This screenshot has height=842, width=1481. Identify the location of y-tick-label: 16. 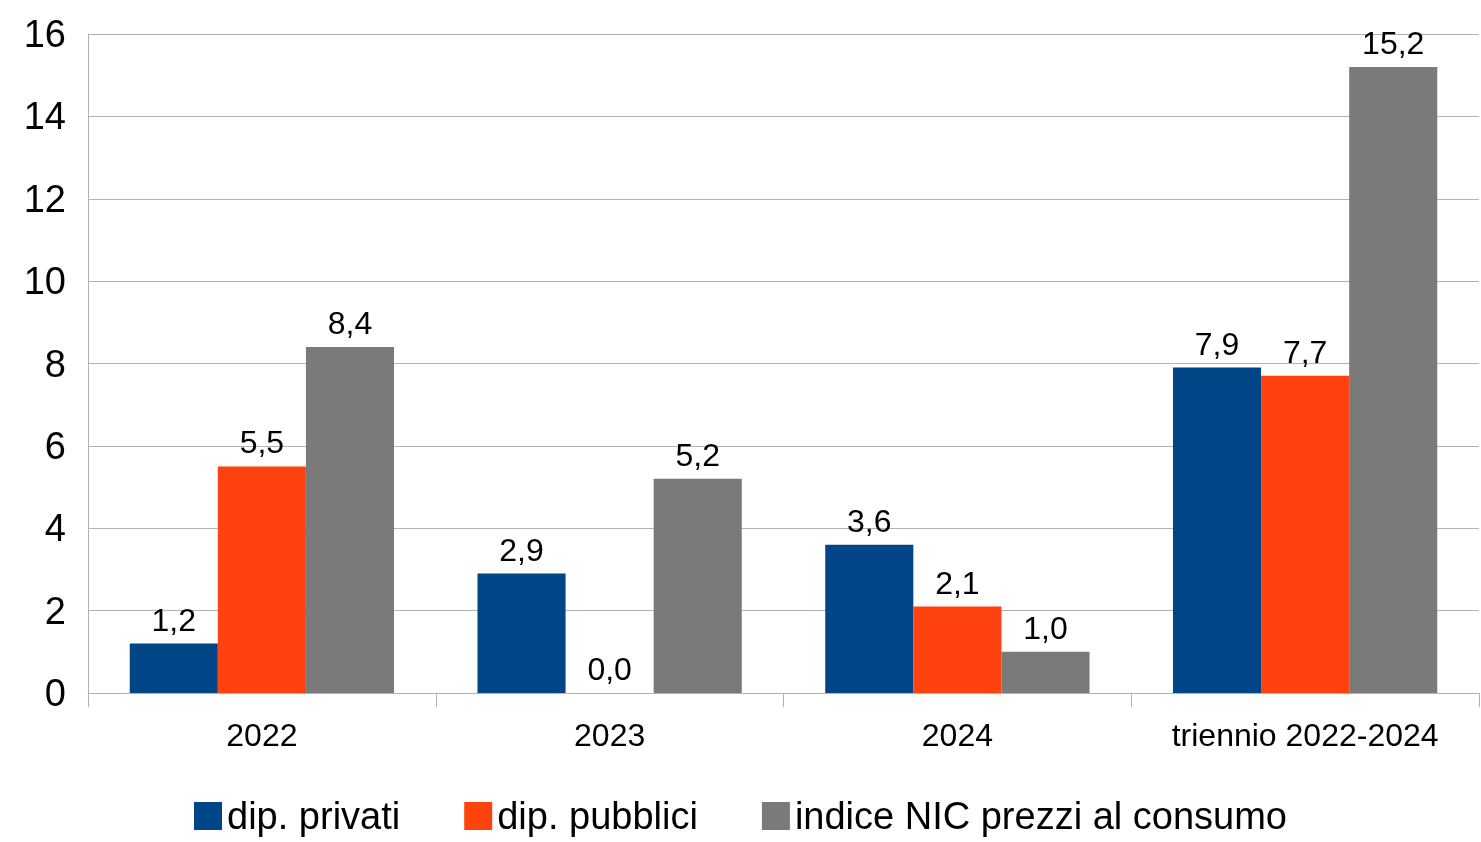
(44, 34).